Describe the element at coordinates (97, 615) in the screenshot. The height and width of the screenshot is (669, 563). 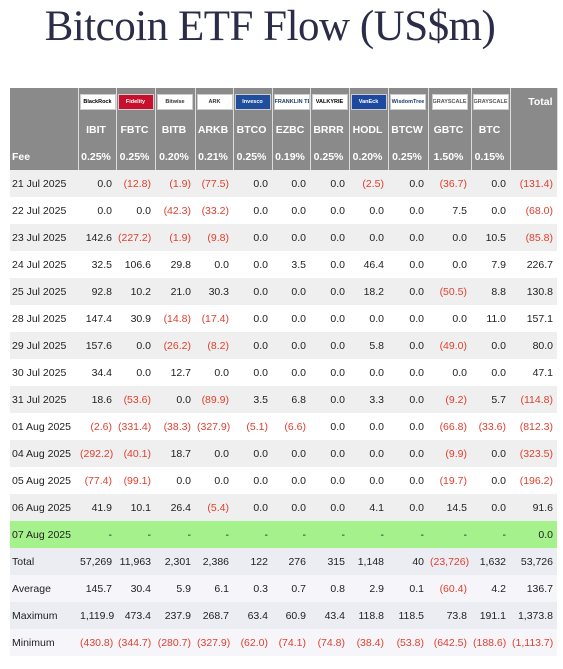
I see `stat-cell: 1,119.9` at that location.